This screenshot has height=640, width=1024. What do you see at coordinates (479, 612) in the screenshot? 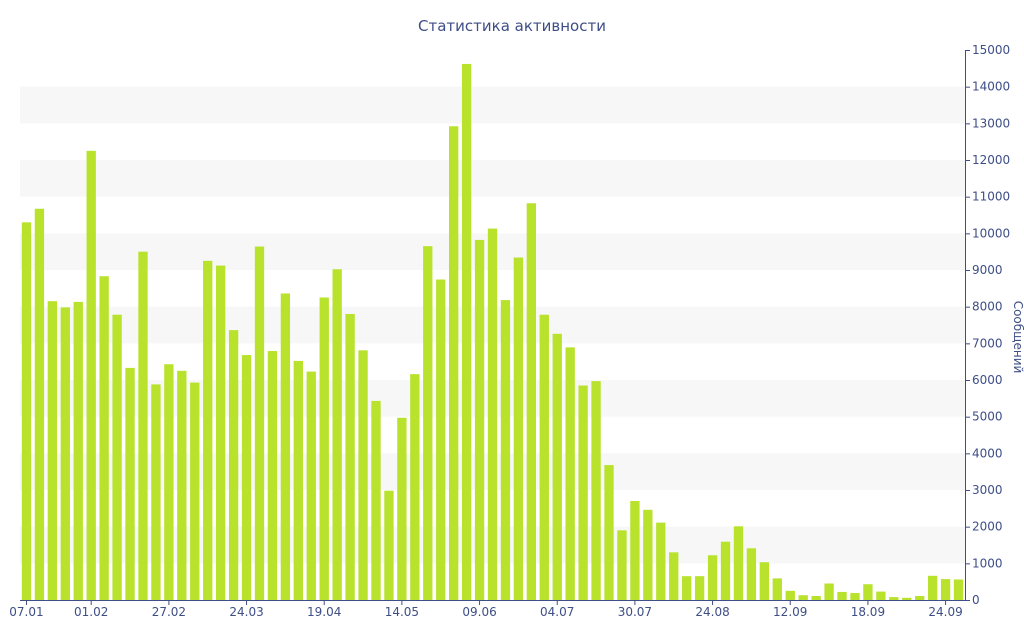
I see `x-tick-label: 09.06` at bounding box center [479, 612].